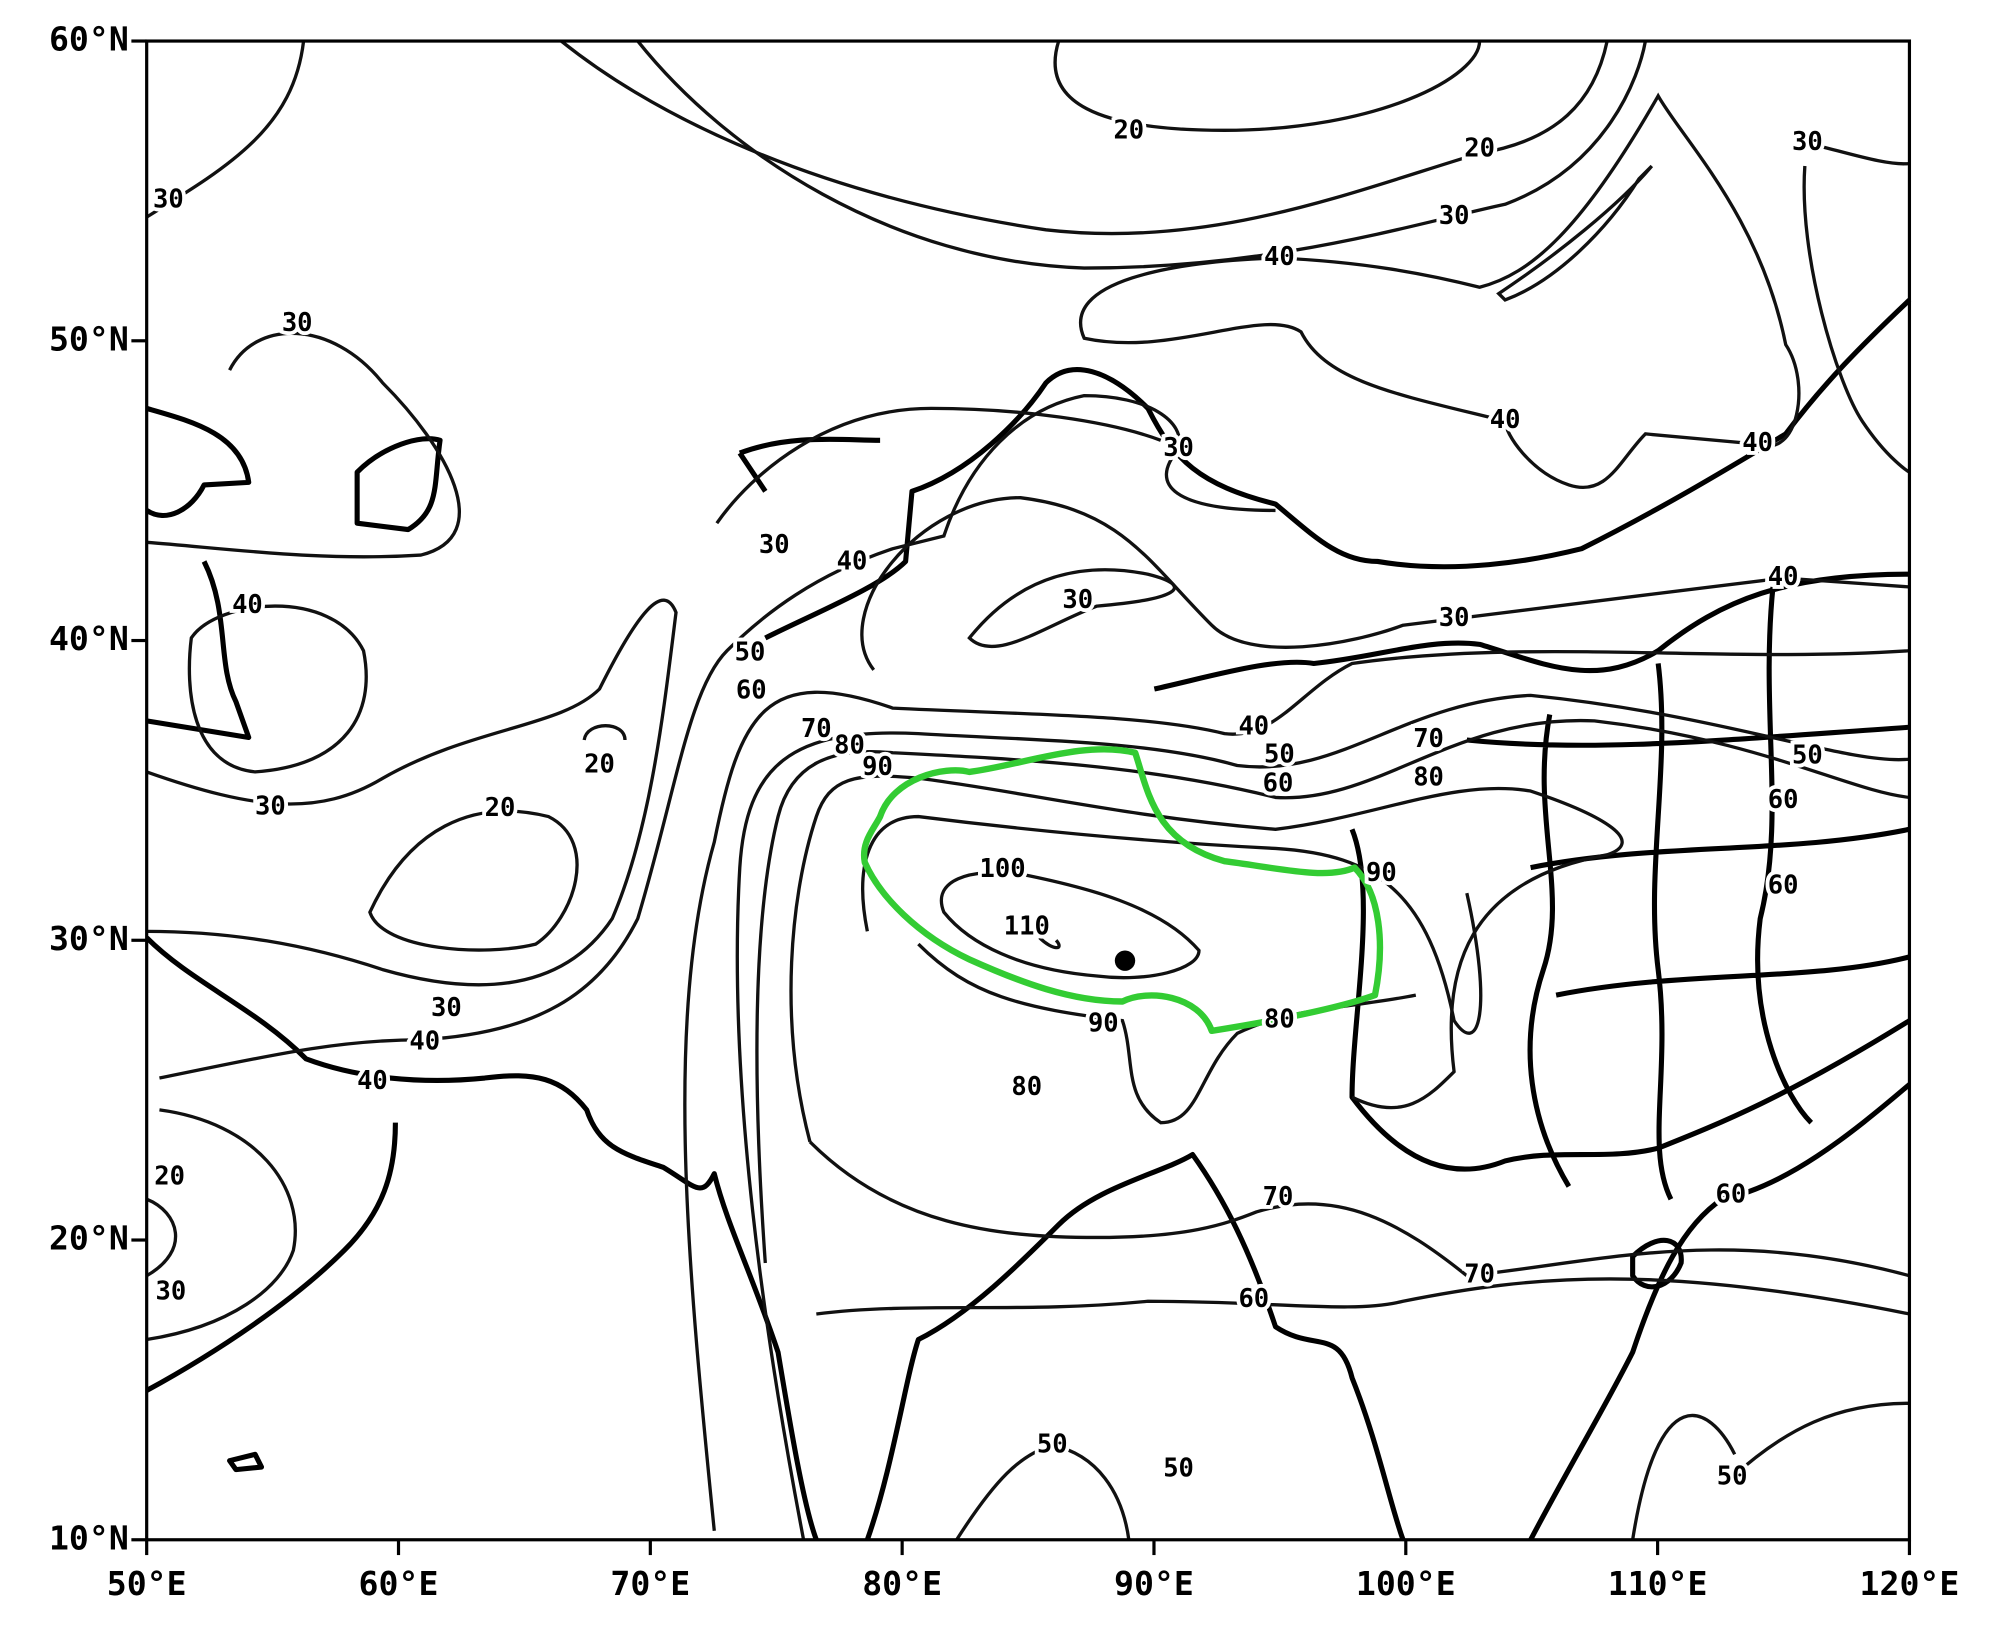 The width and height of the screenshot is (2000, 1632). Describe the element at coordinates (1125, 960) in the screenshot. I see `site-marker` at that location.